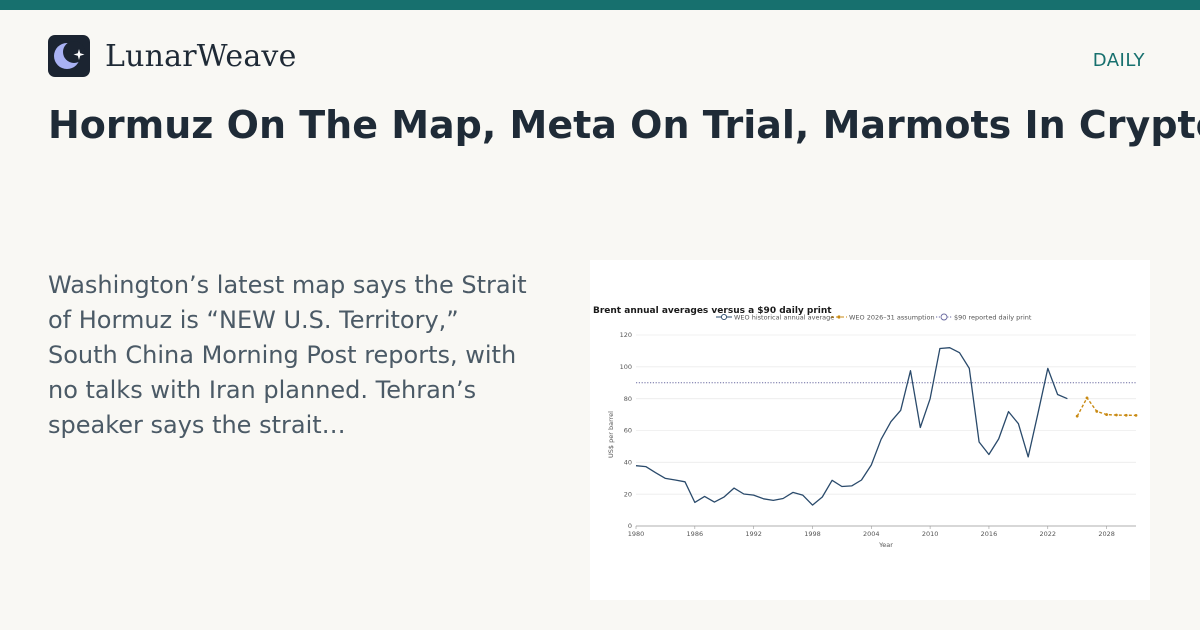 The height and width of the screenshot is (630, 1200). Describe the element at coordinates (611, 434) in the screenshot. I see `y-axis-label: US$ per barrel` at that location.